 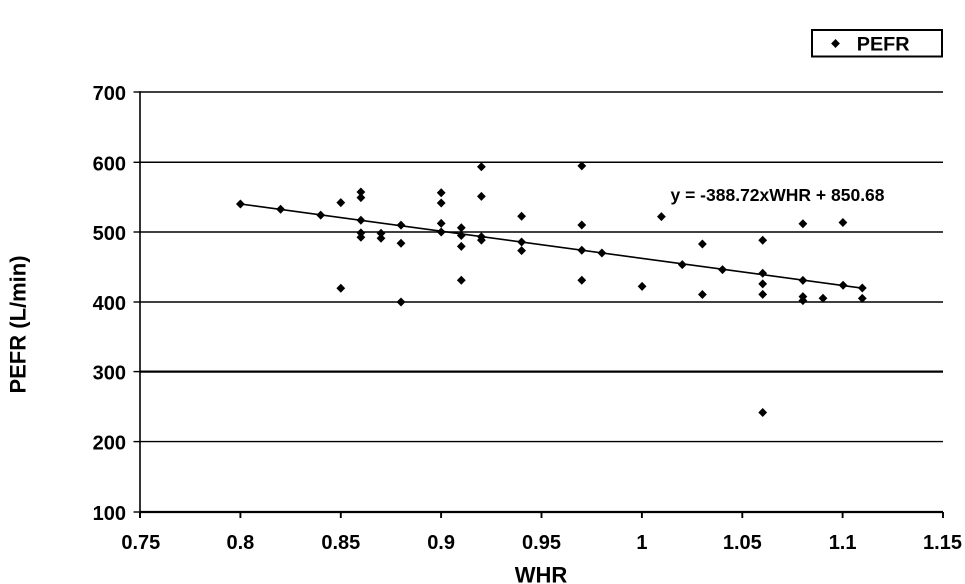 I want to click on svg-text: 0.9, so click(x=441, y=543).